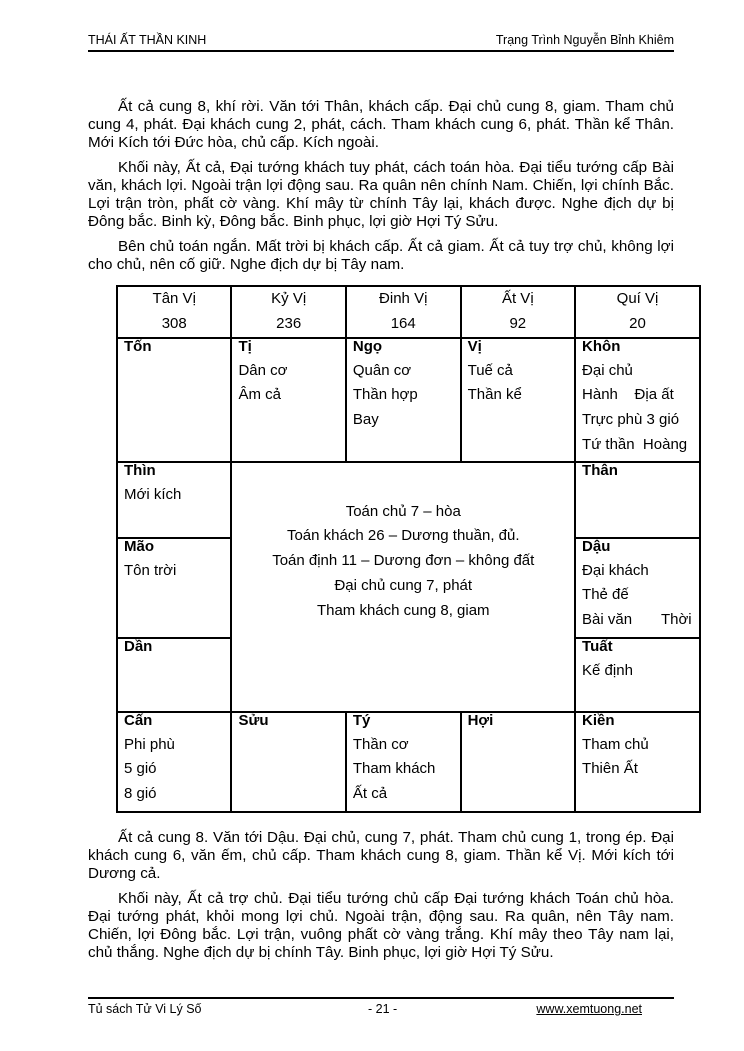 The image size is (744, 1051). What do you see at coordinates (367, 346) in the screenshot?
I see `palace-name: Ngọ` at bounding box center [367, 346].